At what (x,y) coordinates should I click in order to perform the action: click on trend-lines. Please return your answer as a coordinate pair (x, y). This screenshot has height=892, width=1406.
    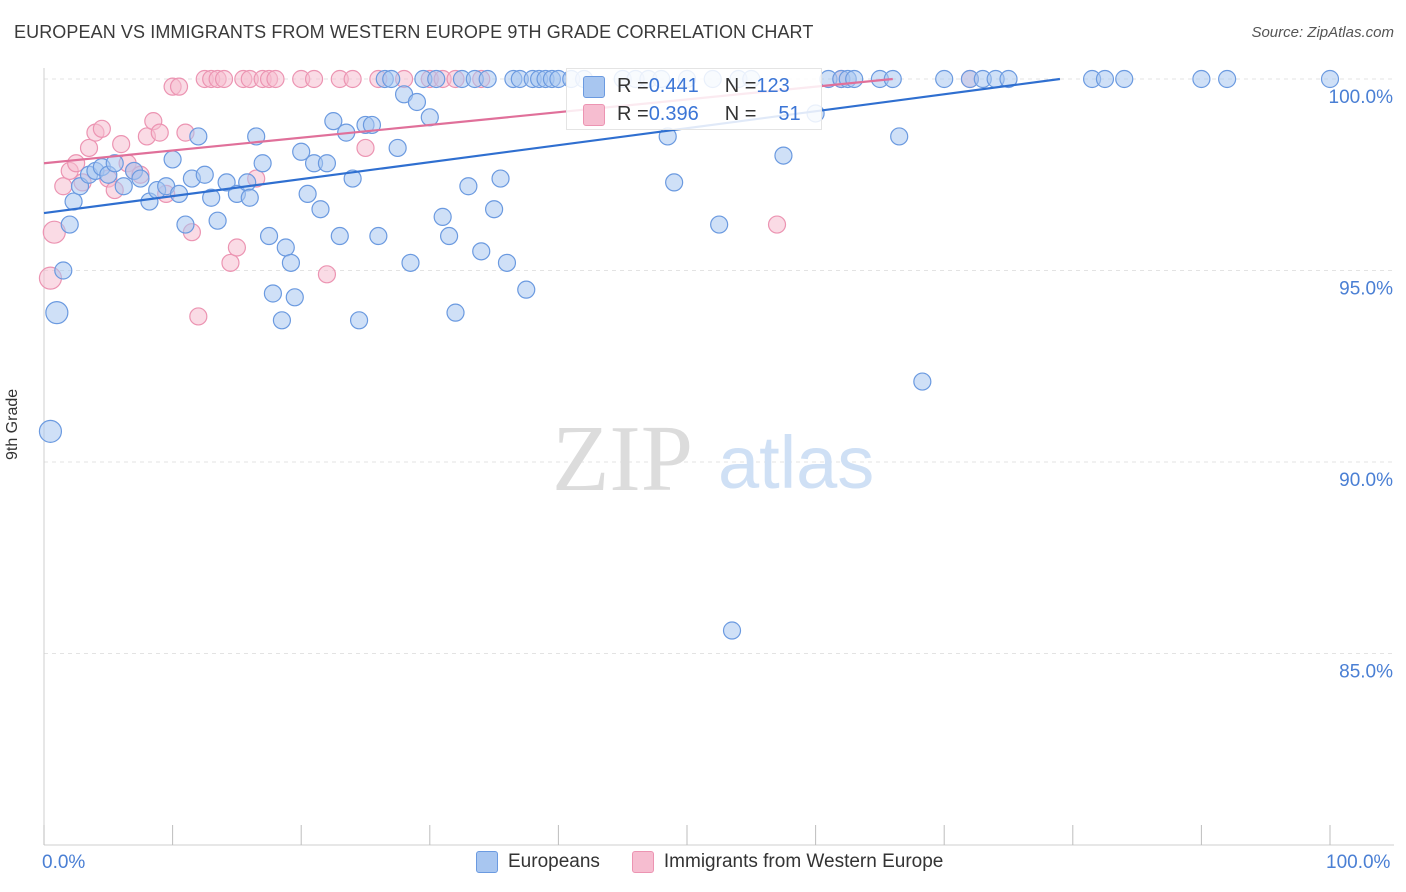
    Looking at the image, I should click on (552, 146).